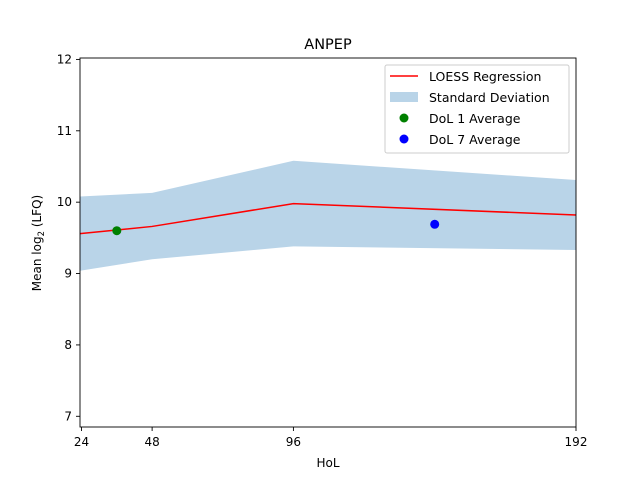  Describe the element at coordinates (485, 76) in the screenshot. I see `legend-label-loess: LOESS Regression` at that location.